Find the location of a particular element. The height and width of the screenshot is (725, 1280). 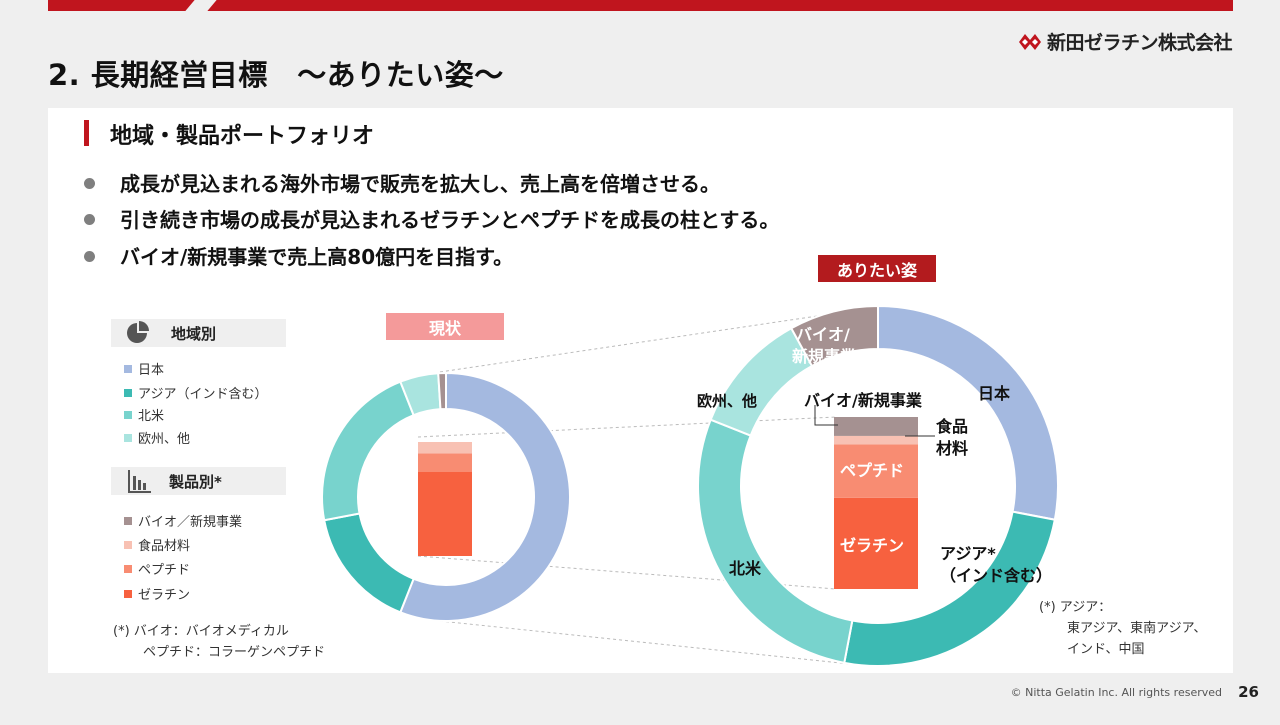

legend-item: 食品材料 is located at coordinates (157, 544).